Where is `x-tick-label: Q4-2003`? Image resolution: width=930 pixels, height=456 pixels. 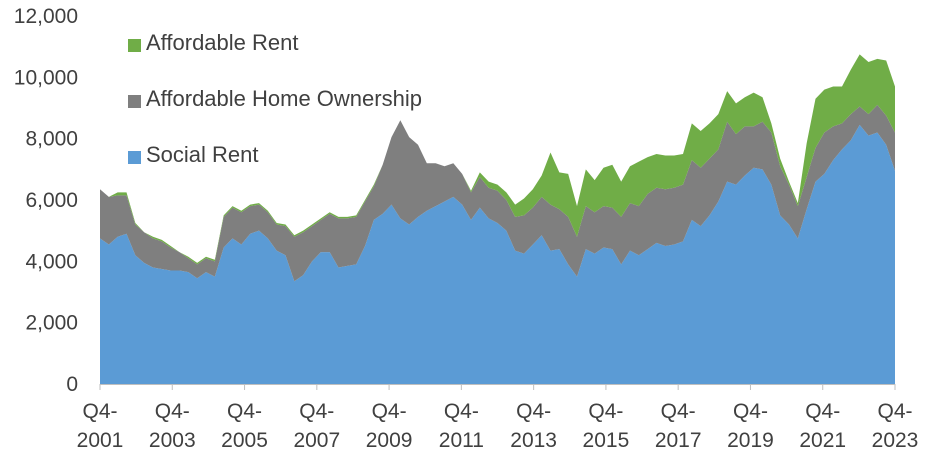 x-tick-label: Q4-2003 is located at coordinates (172, 426).